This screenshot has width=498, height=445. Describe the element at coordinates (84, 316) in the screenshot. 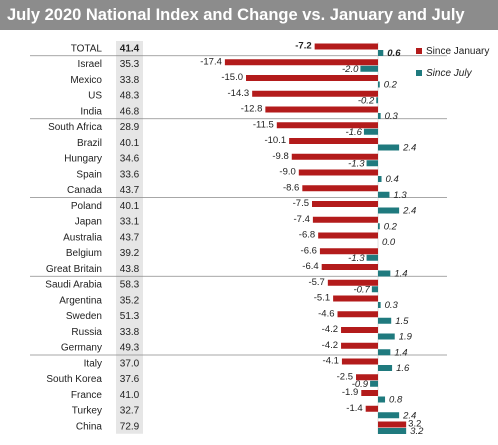

I see `row-label: Sweden` at that location.